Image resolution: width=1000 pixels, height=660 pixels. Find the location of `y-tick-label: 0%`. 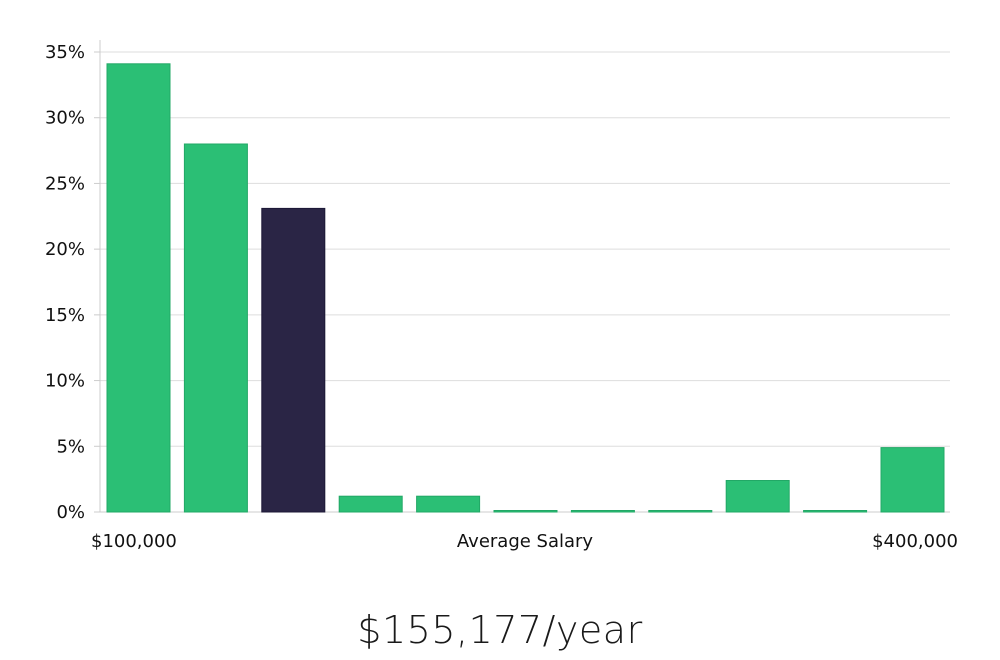

y-tick-label: 0% is located at coordinates (70, 512).